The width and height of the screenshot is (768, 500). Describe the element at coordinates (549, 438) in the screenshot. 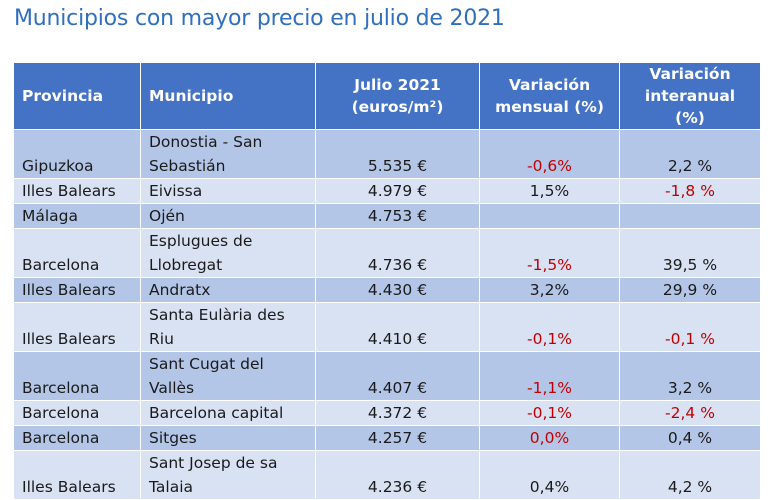

I see `cell-variacion-mensual: 0,0%` at that location.